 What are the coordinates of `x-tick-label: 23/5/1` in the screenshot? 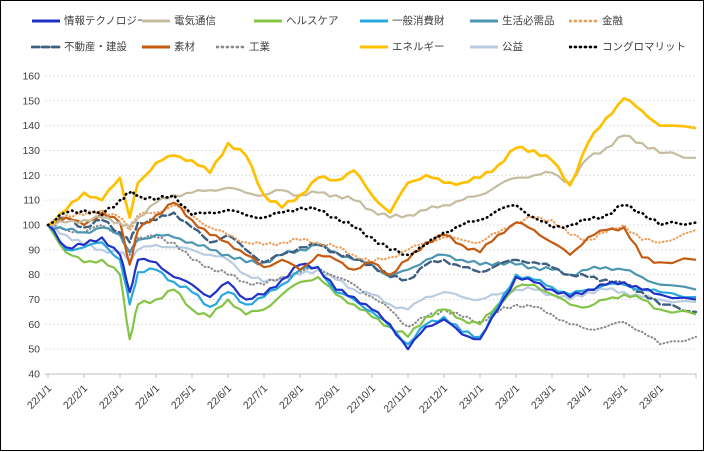 It's located at (615, 397).